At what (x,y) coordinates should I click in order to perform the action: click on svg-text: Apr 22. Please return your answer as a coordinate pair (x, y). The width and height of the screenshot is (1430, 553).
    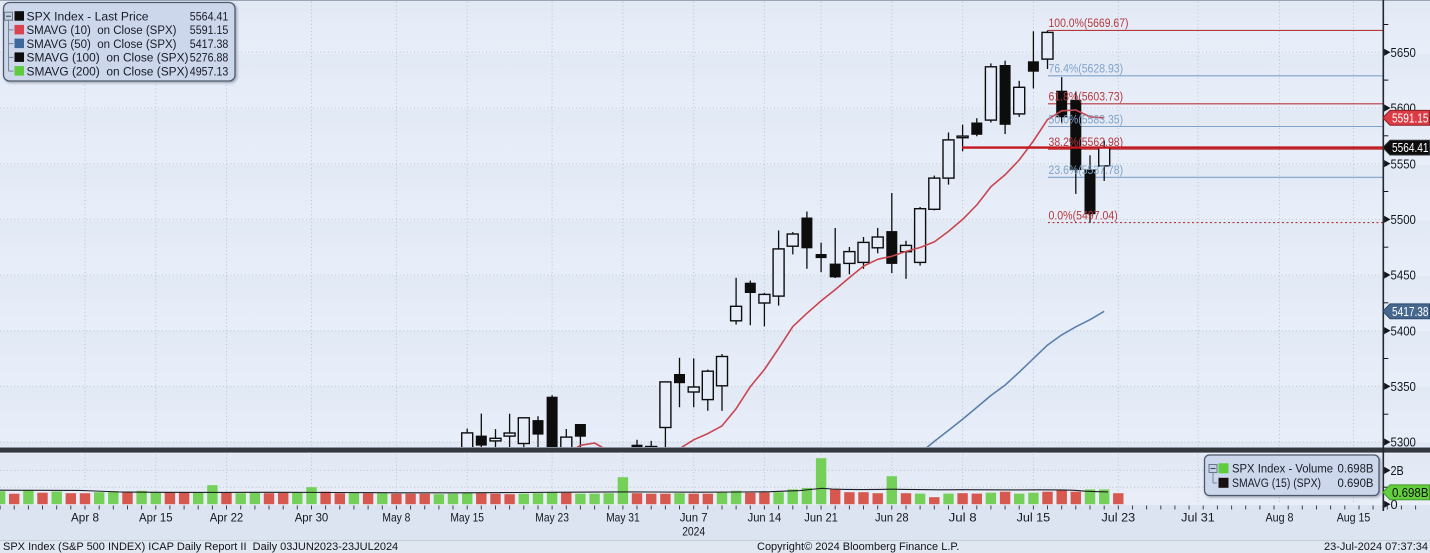
    Looking at the image, I should click on (227, 518).